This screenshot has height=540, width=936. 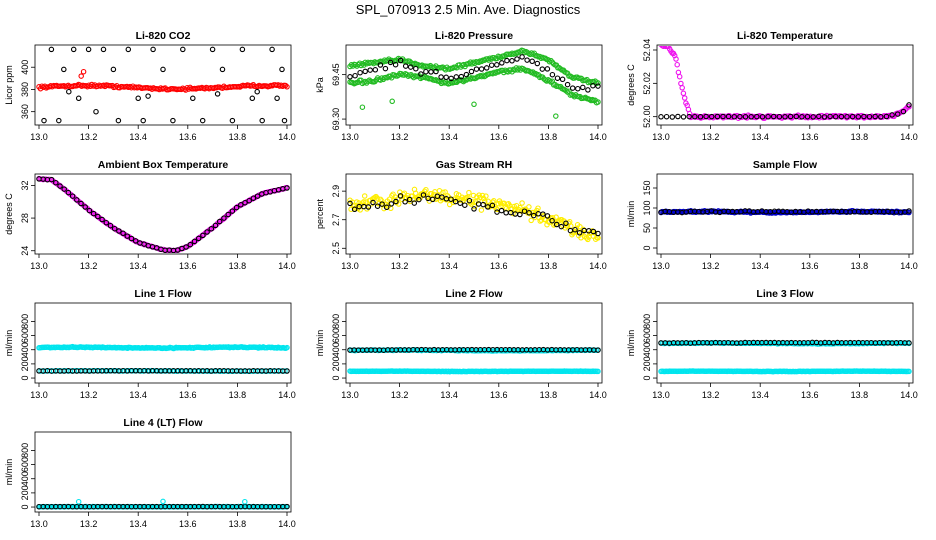 I want to click on series-pressure-outliers, so click(x=467, y=105).